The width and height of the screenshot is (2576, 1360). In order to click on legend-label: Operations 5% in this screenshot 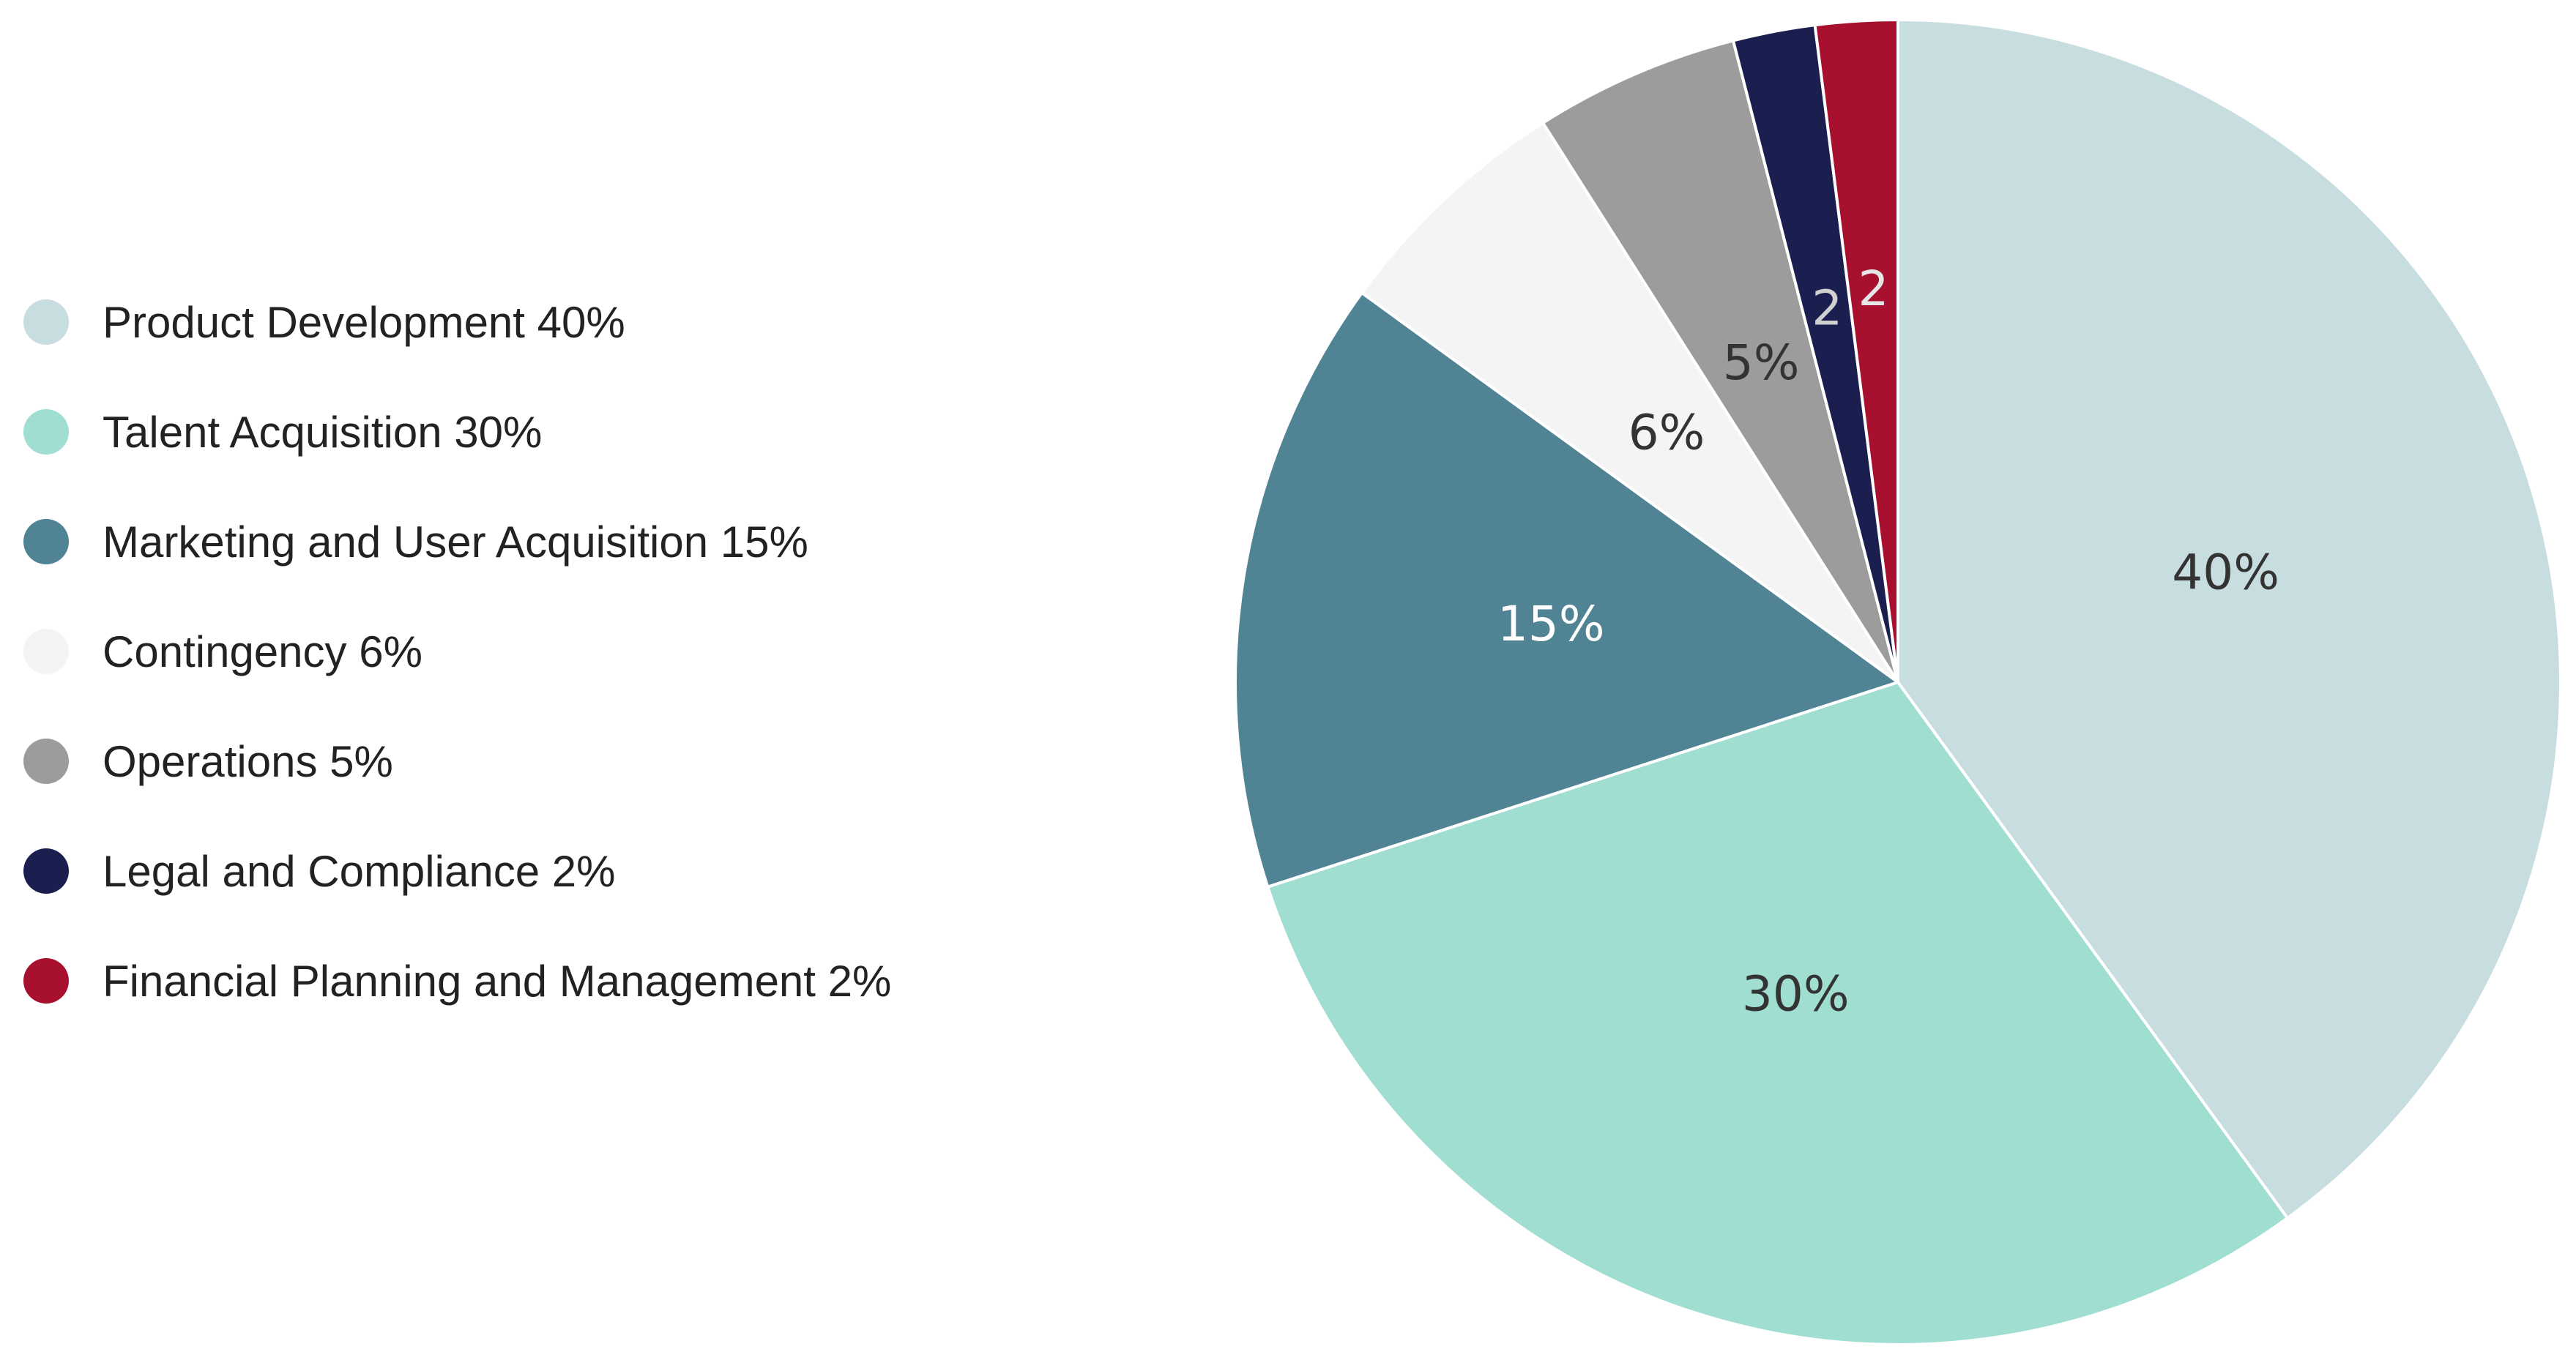, I will do `click(248, 761)`.